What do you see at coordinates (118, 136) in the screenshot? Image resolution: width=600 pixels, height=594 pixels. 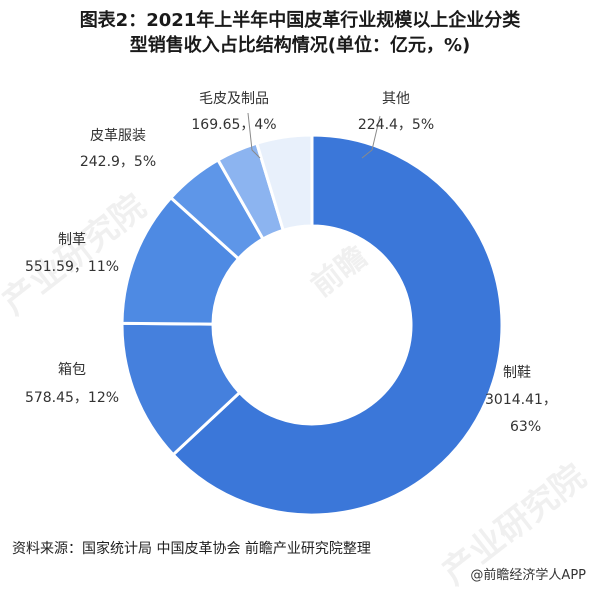 I see `label-name-pigefuzhuang: 皮革服装` at bounding box center [118, 136].